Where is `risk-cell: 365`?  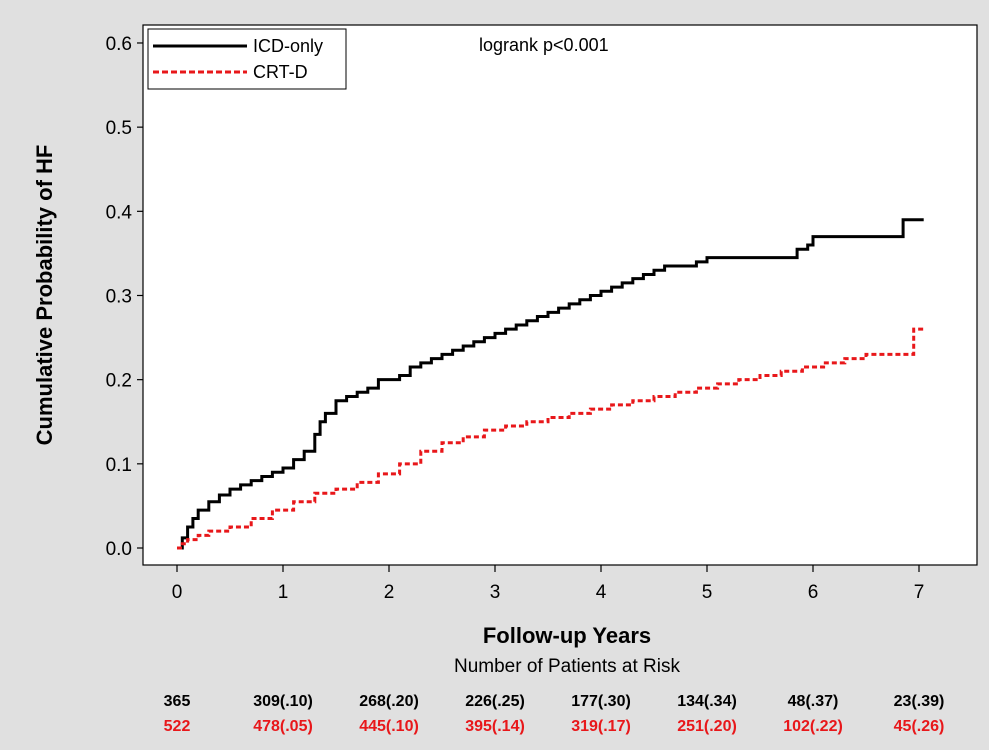
risk-cell: 365 is located at coordinates (177, 701).